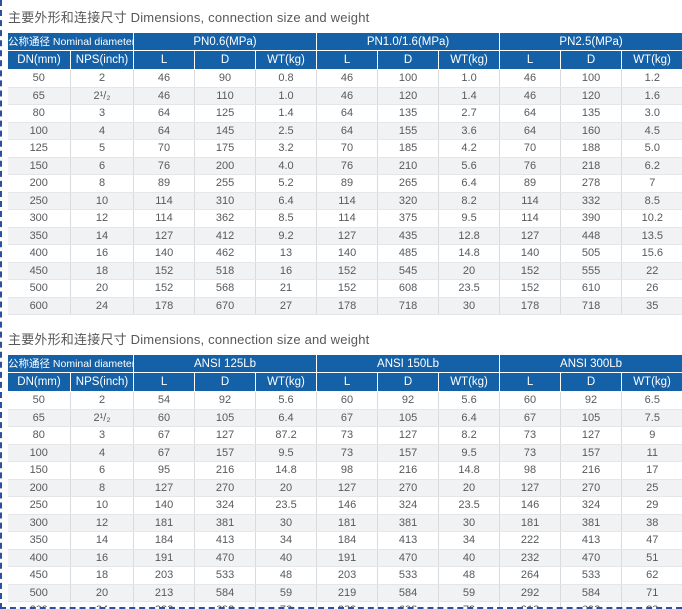  What do you see at coordinates (530, 575) in the screenshot?
I see `cell: 264` at bounding box center [530, 575].